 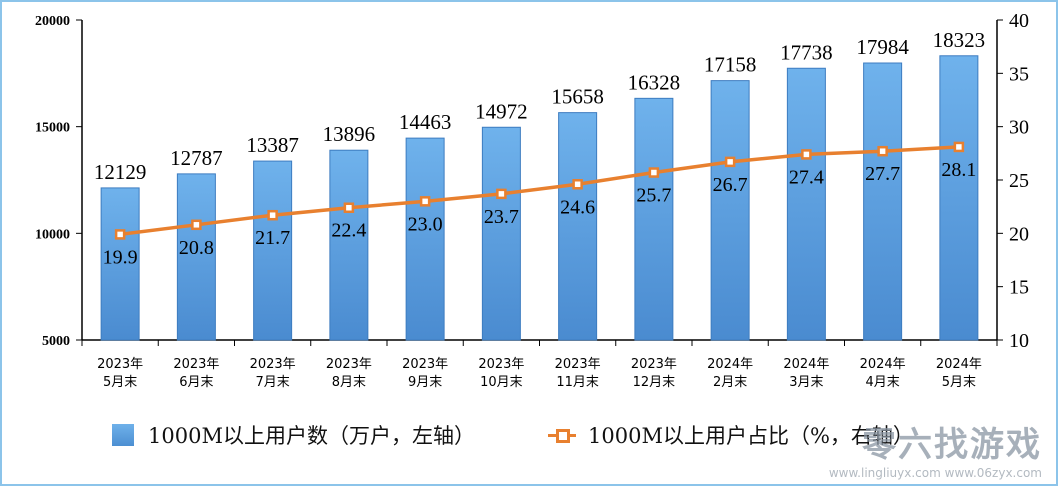 What do you see at coordinates (272, 238) in the screenshot?
I see `line-value-label: 21.7` at bounding box center [272, 238].